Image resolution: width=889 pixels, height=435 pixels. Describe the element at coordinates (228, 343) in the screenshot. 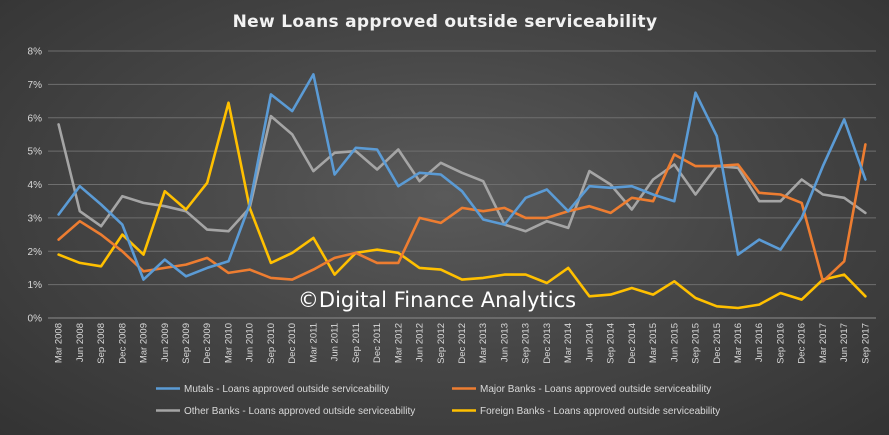

I see `x-tick-label: Mar 2010` at that location.